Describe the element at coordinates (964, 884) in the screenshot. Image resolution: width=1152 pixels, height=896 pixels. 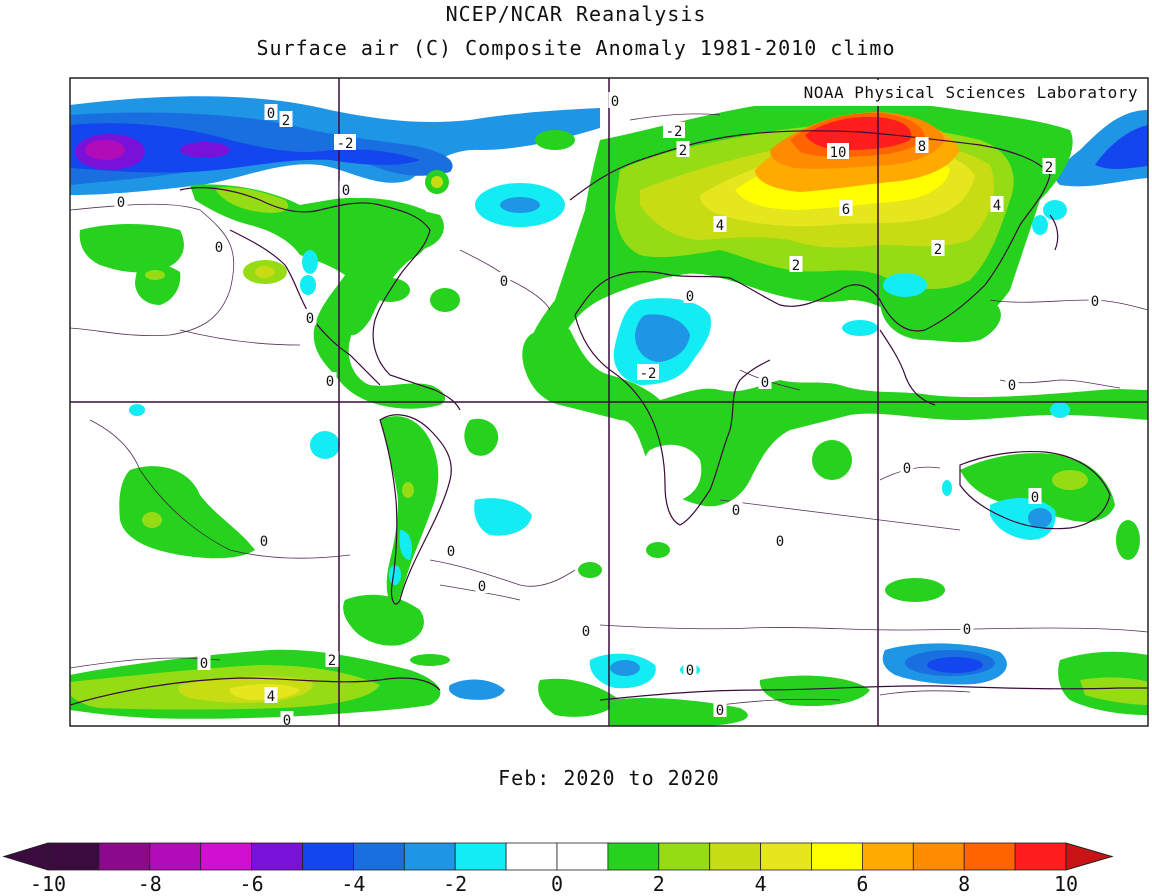
I see `colorbar-tick-label: 8` at that location.